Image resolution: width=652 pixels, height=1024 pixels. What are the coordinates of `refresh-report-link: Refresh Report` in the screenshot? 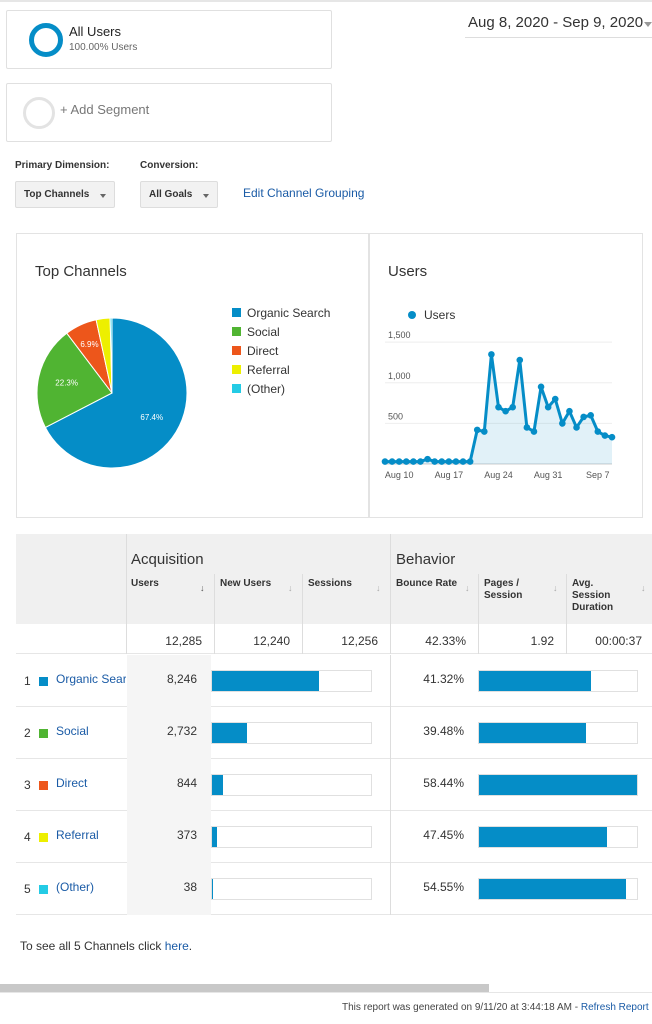 It's located at (614, 1007).